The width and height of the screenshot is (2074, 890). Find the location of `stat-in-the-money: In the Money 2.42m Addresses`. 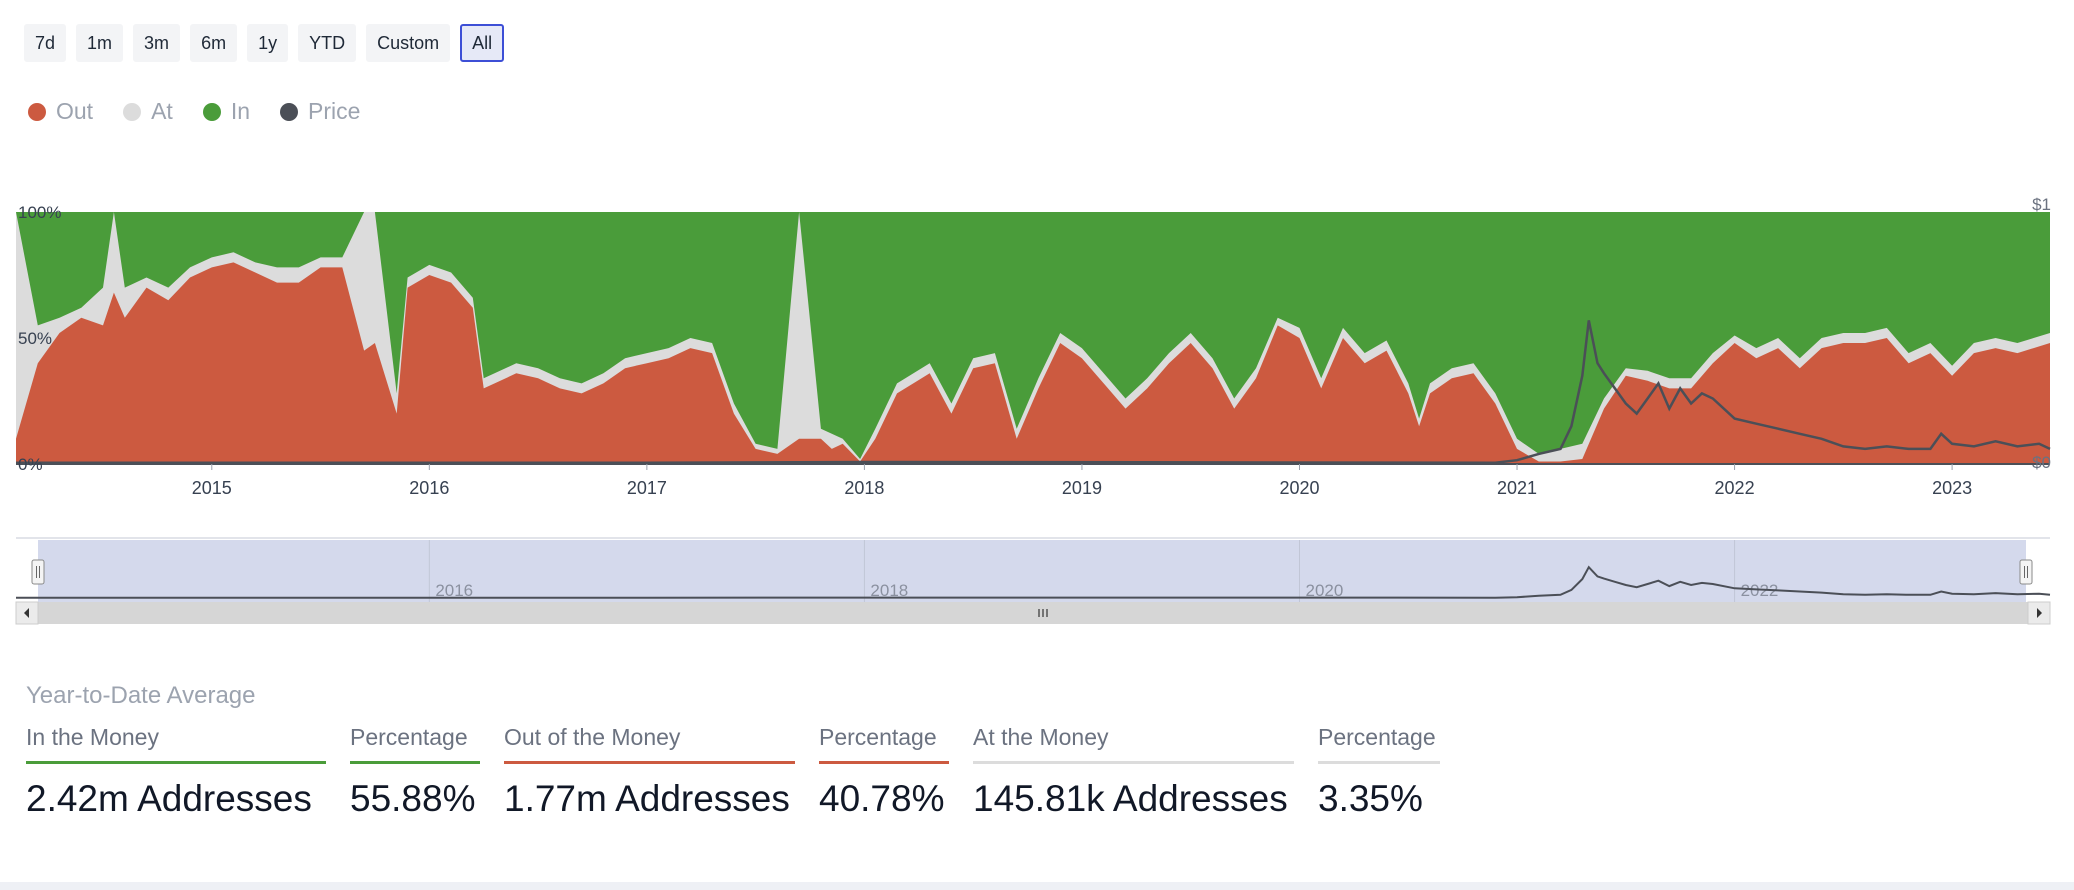

stat-in-the-money: In the Money 2.42m Addresses is located at coordinates (176, 772).